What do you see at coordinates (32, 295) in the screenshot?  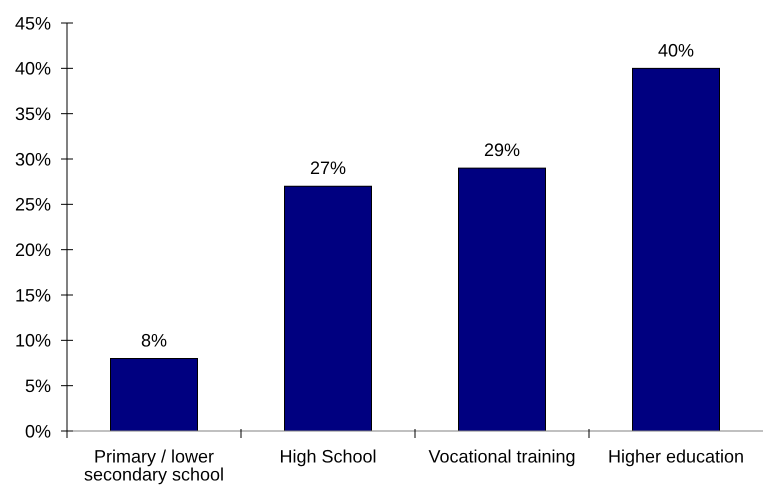 I see `y-tick-label: 15%` at bounding box center [32, 295].